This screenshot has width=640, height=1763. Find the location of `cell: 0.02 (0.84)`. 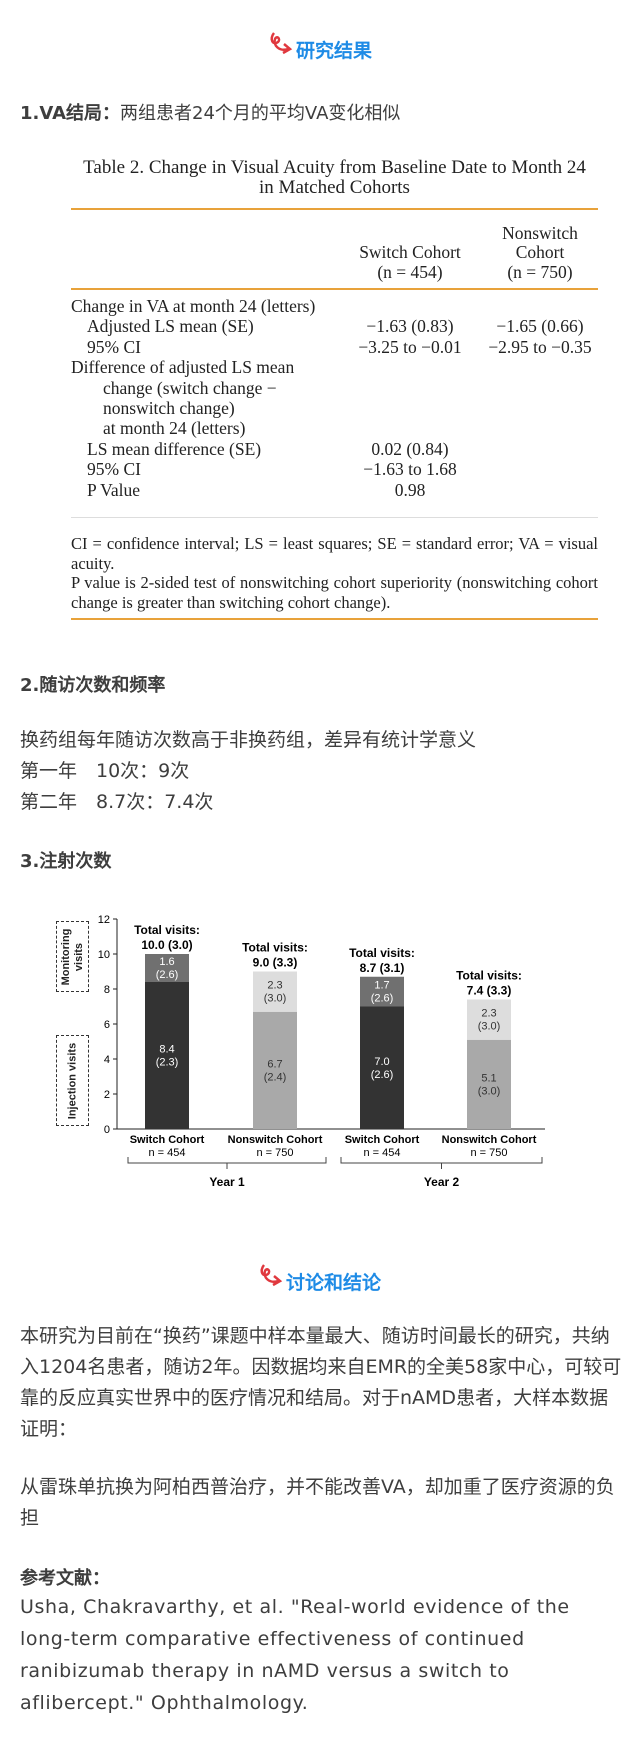

cell: 0.02 (0.84) is located at coordinates (410, 448).